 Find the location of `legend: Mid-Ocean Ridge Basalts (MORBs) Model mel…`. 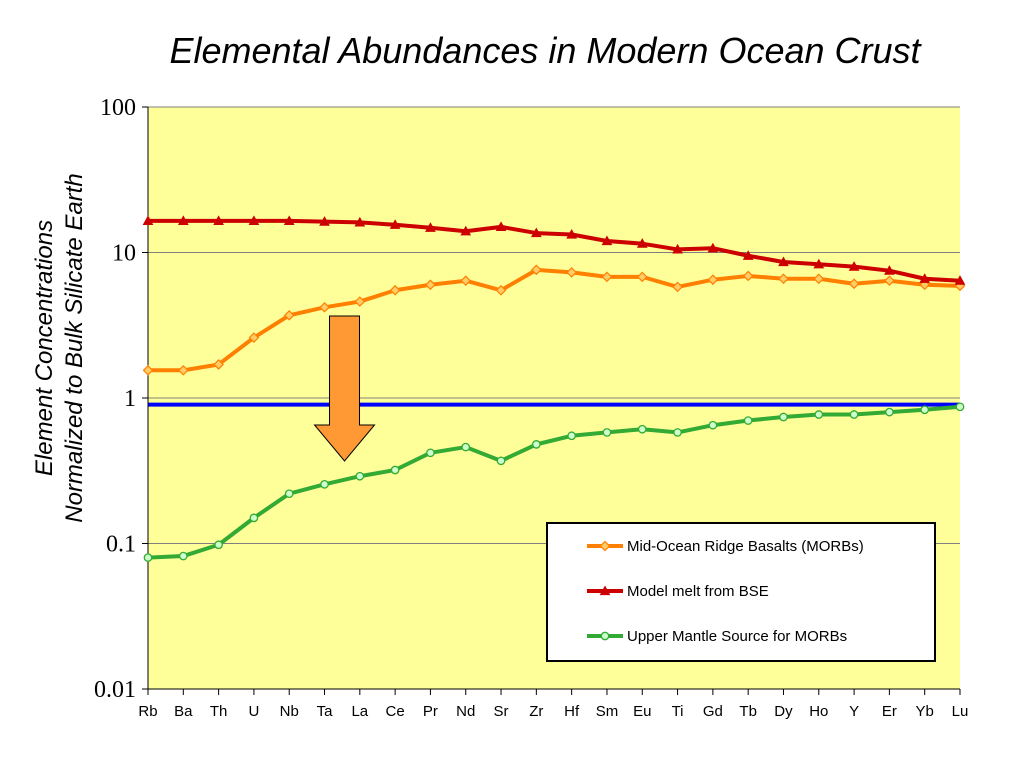

legend: Mid-Ocean Ridge Basalts (MORBs) Model mel… is located at coordinates (741, 592).